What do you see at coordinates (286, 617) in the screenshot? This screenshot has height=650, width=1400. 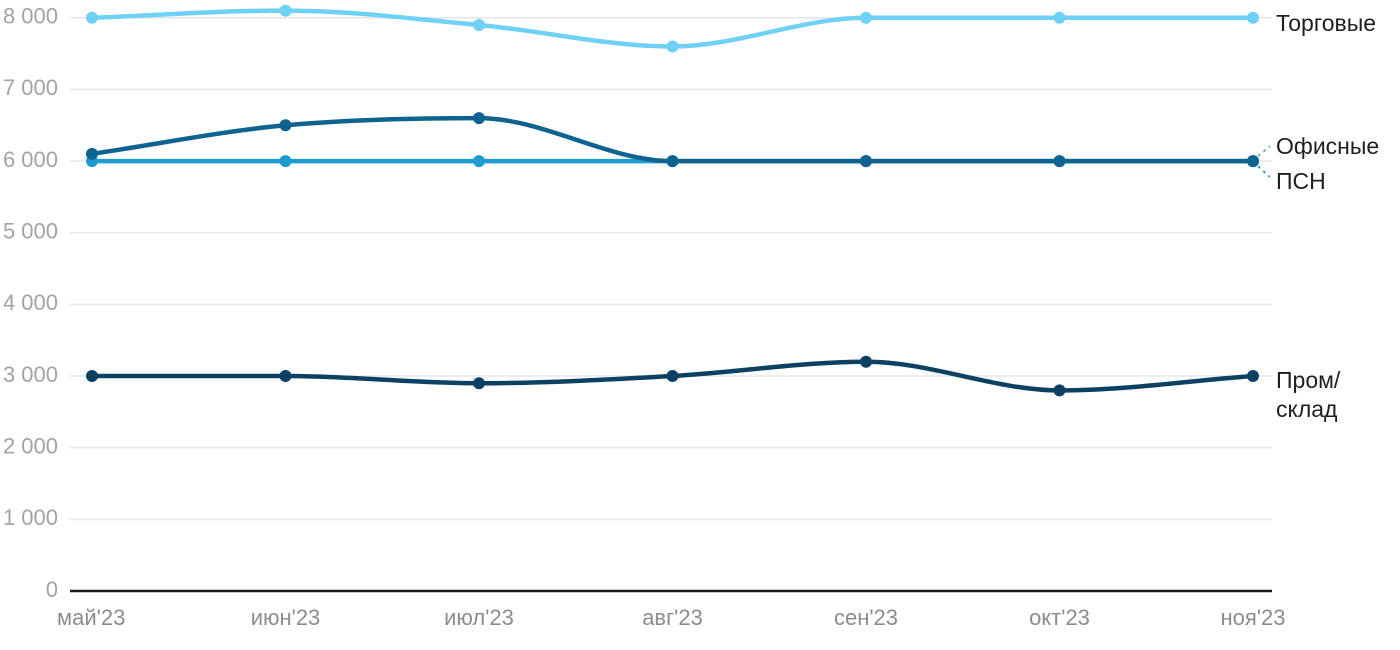 I see `x-tick-label: июн'23` at bounding box center [286, 617].